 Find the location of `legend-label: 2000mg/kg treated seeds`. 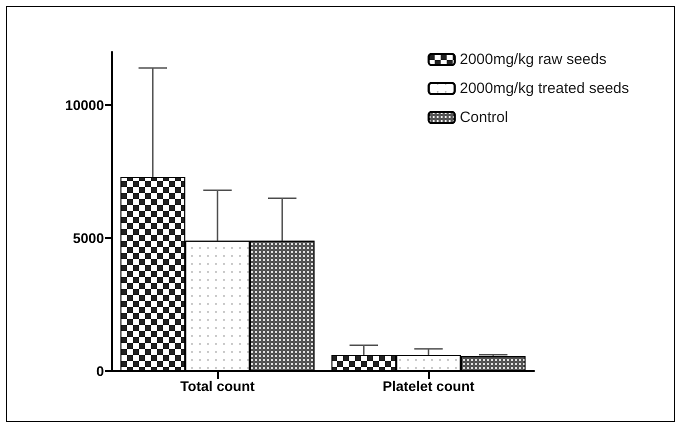

legend-label: 2000mg/kg treated seeds is located at coordinates (545, 88).